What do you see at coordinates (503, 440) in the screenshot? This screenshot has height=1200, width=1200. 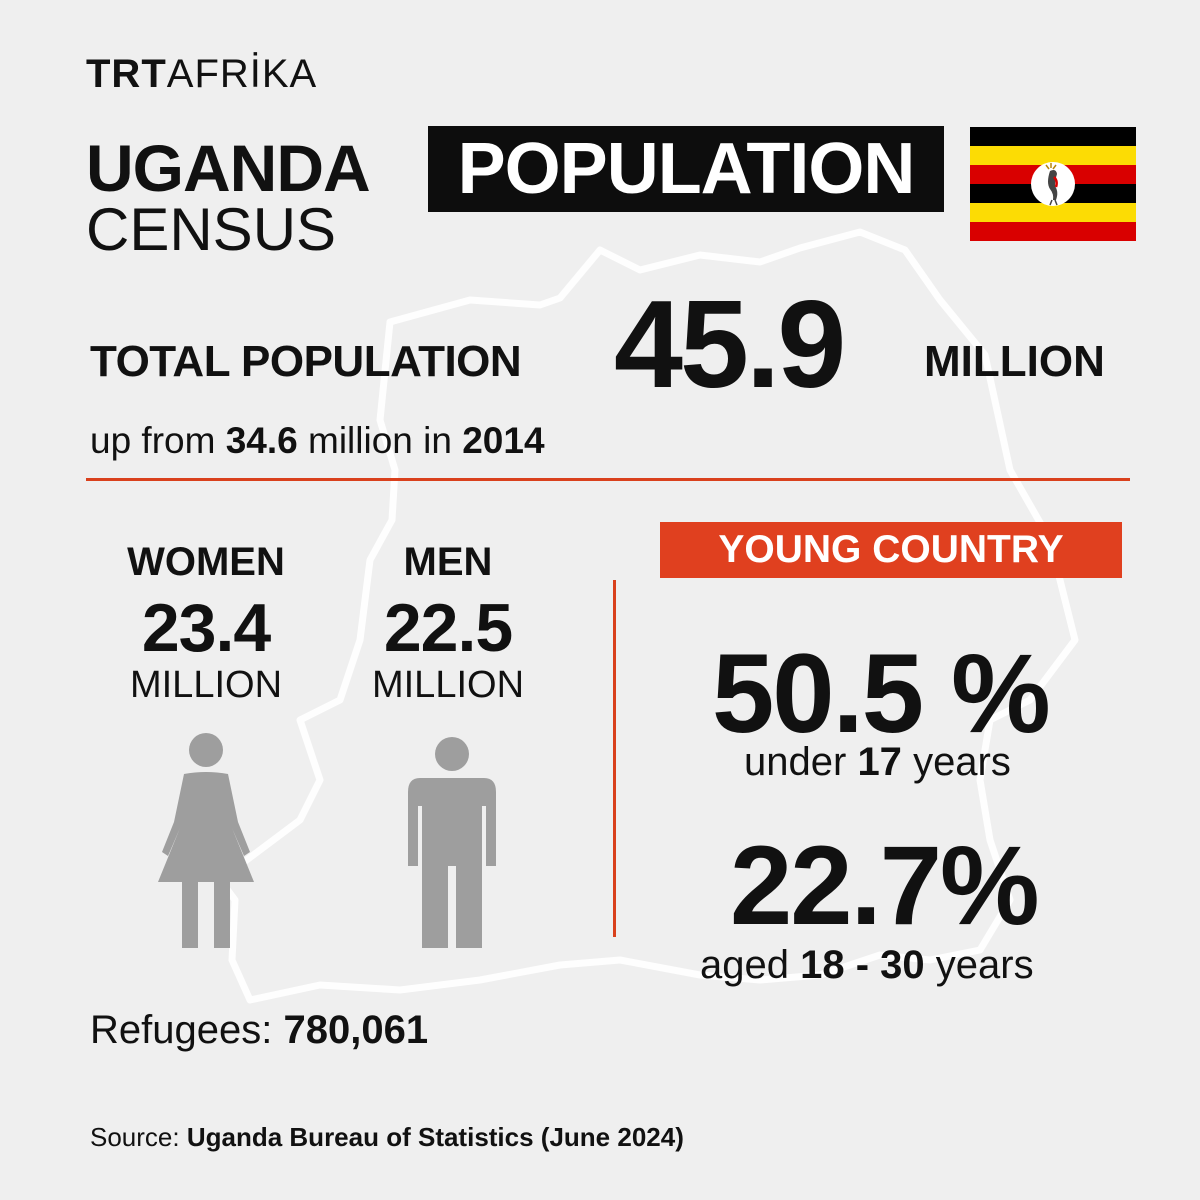 I see `change-year: 2014` at bounding box center [503, 440].